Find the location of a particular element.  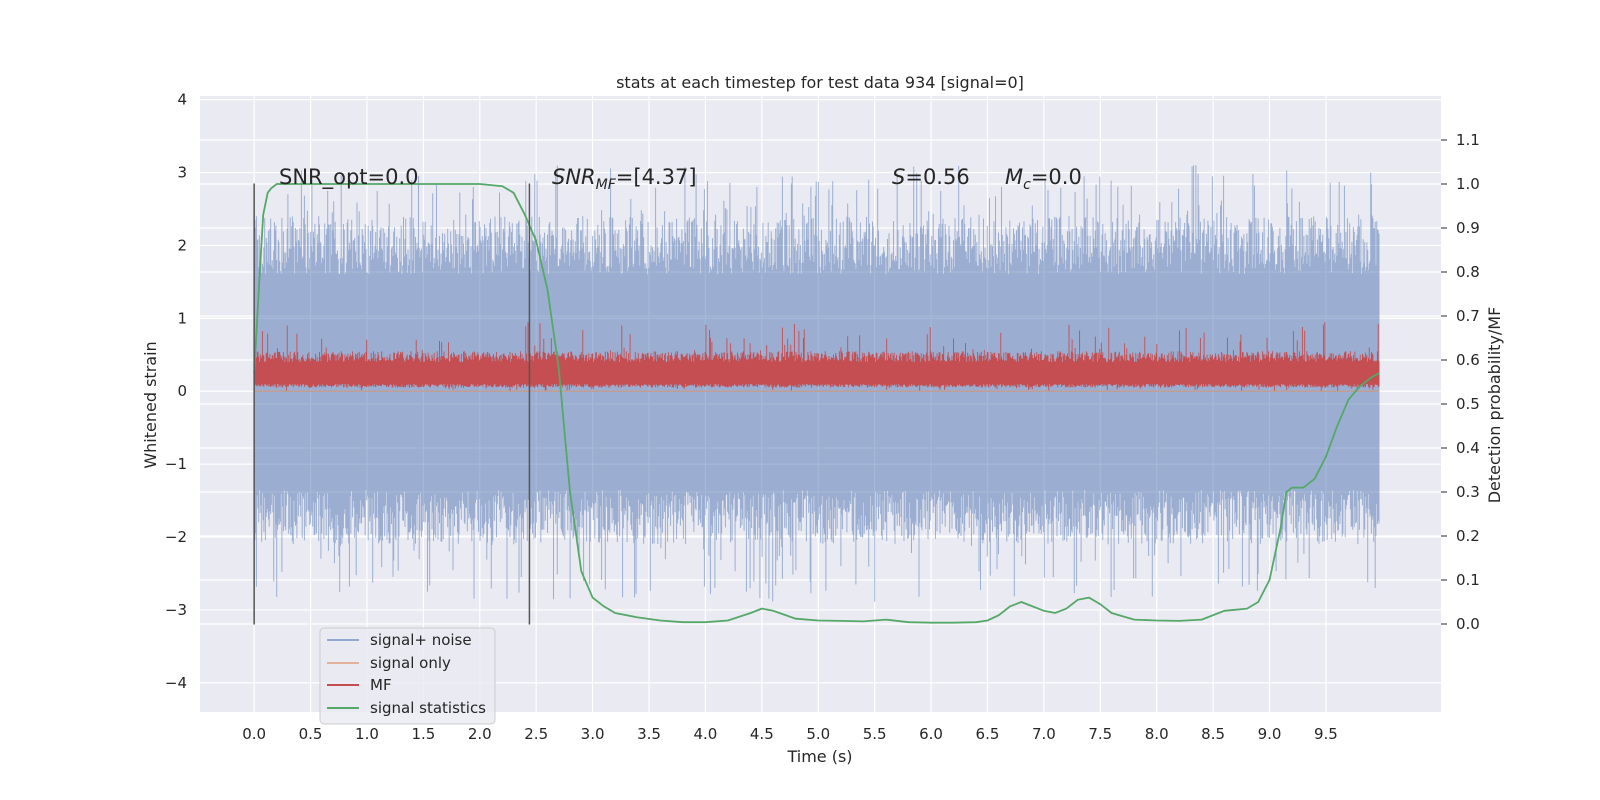

x-tick-label: 8.5 is located at coordinates (1213, 734).